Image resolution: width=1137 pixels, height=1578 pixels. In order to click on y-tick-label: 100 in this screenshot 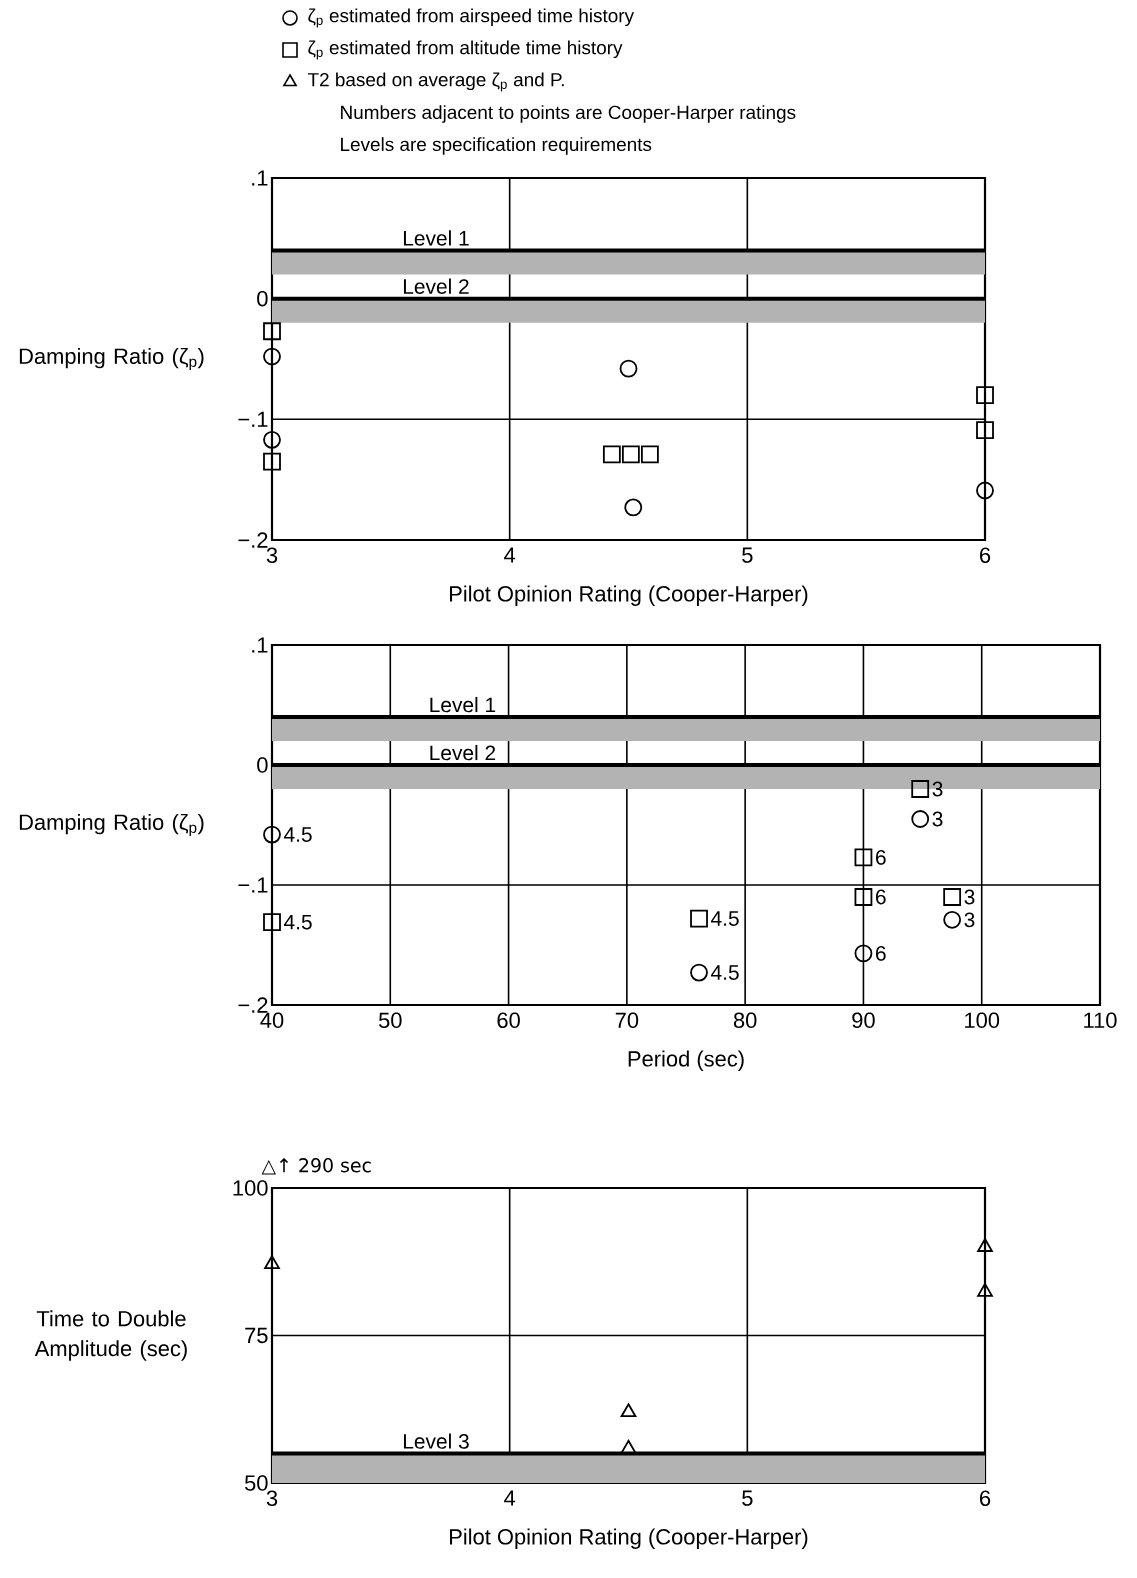, I will do `click(250, 1188)`.